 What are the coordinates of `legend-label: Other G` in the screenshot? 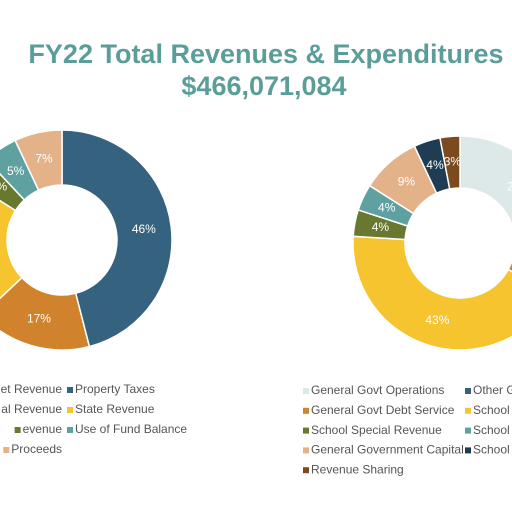 It's located at (492, 390).